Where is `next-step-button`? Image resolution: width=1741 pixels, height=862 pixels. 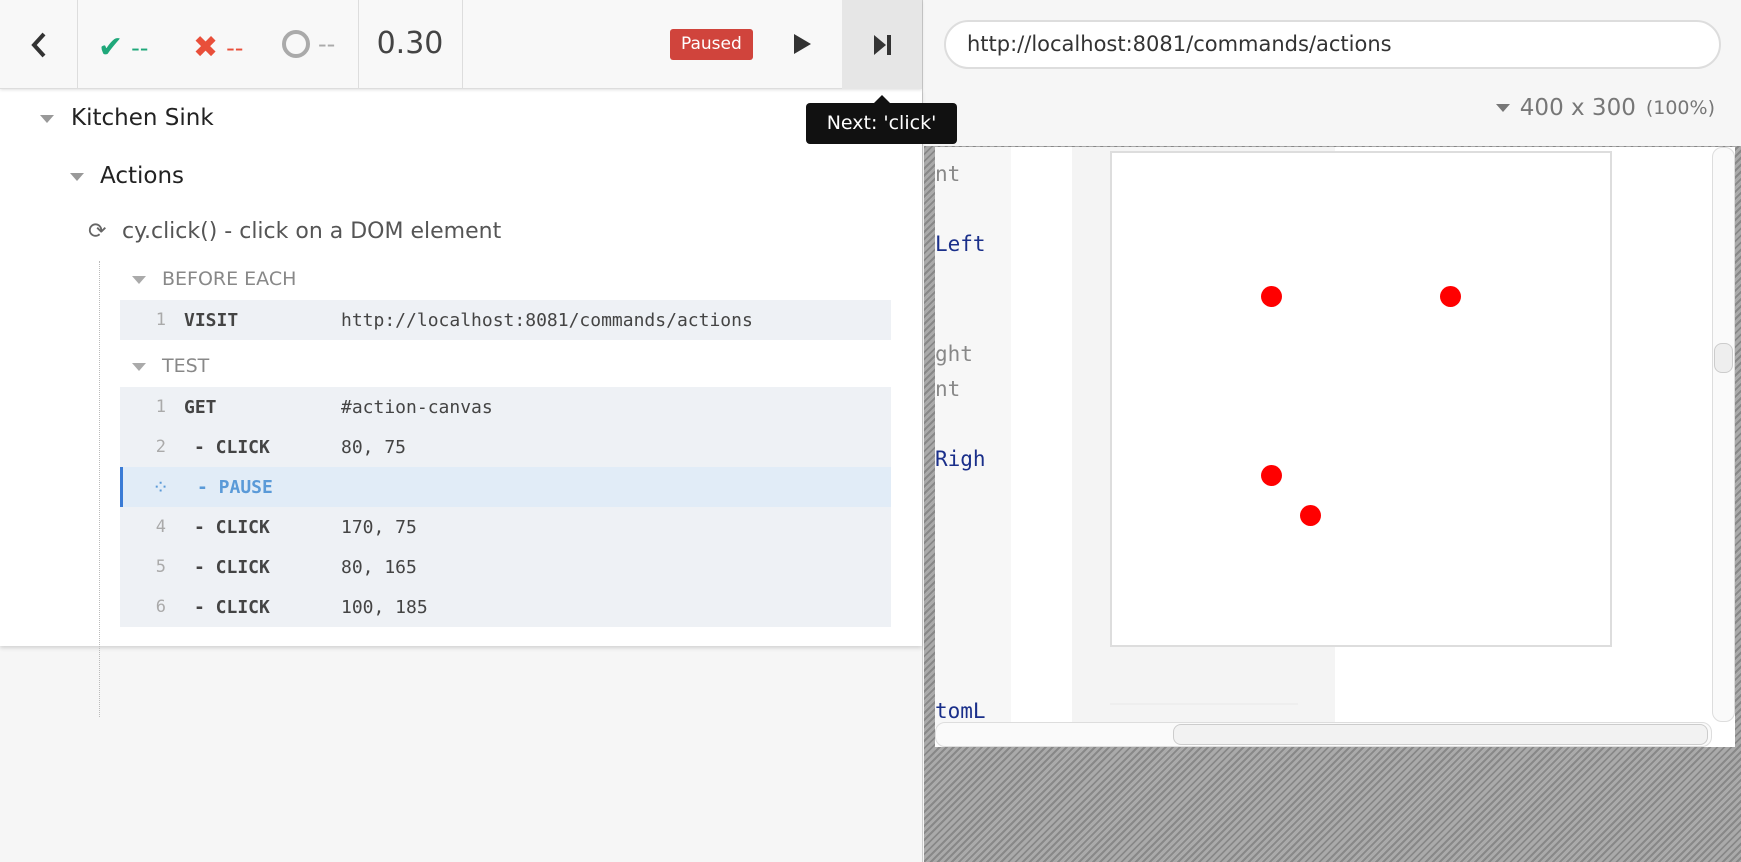 next-step-button is located at coordinates (882, 44).